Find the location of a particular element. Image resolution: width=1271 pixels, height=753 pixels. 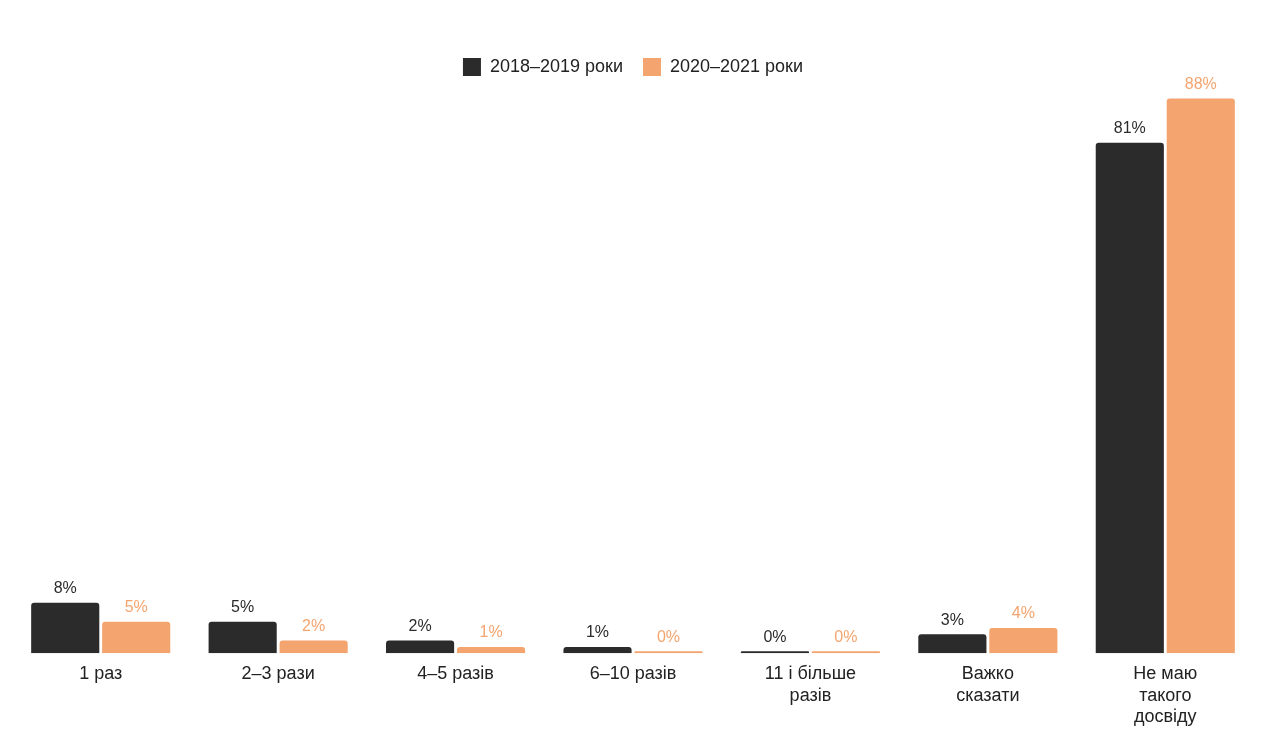

x-tick-label: 4–5 разів is located at coordinates (455, 672).